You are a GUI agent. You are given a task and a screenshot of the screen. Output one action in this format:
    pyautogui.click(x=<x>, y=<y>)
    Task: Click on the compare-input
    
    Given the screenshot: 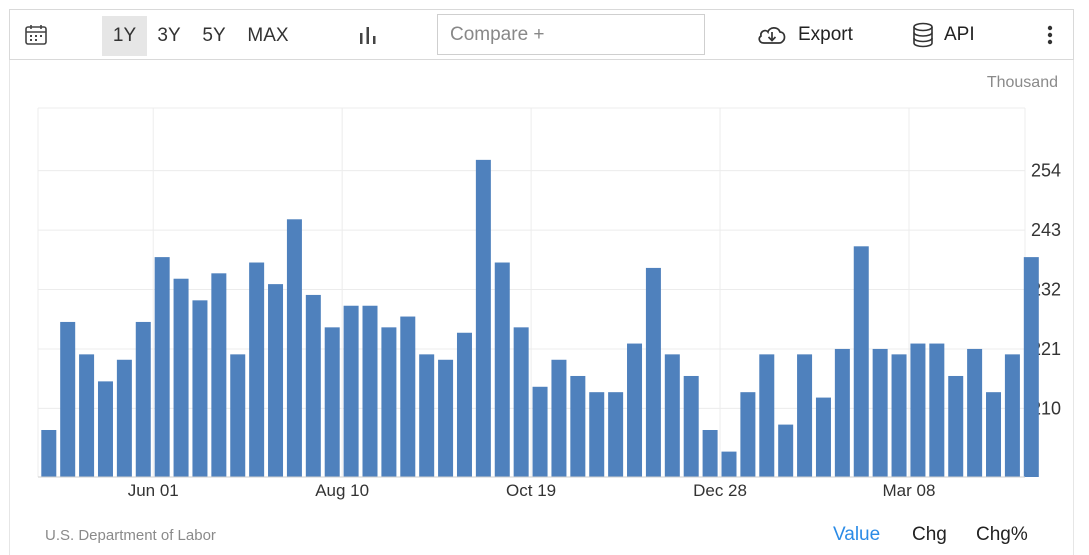 What is the action you would take?
    pyautogui.click(x=571, y=34)
    